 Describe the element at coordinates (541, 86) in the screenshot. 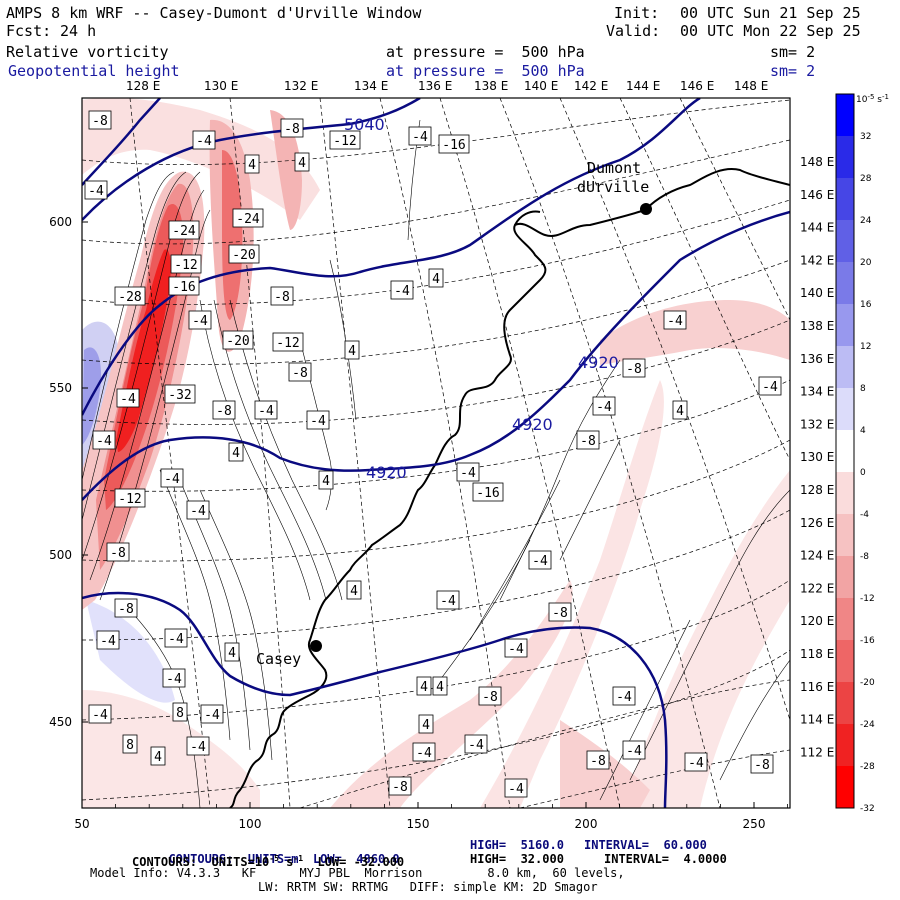

I see `longitude-label: 140 E` at that location.